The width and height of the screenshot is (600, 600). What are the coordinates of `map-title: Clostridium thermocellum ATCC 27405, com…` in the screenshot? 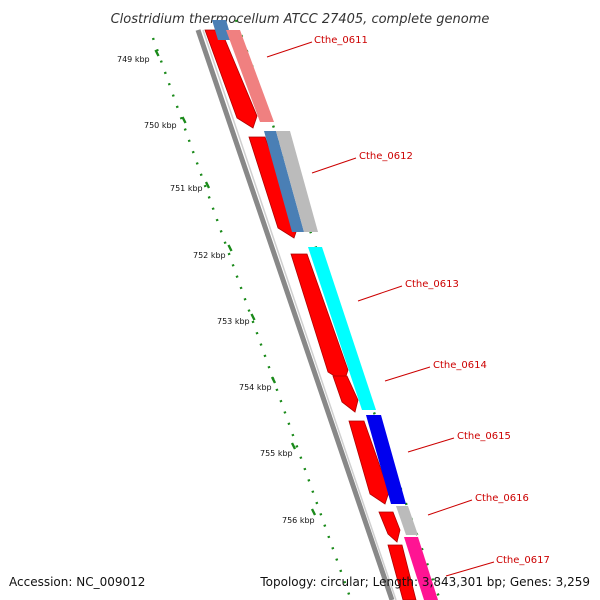 It's located at (300, 19).